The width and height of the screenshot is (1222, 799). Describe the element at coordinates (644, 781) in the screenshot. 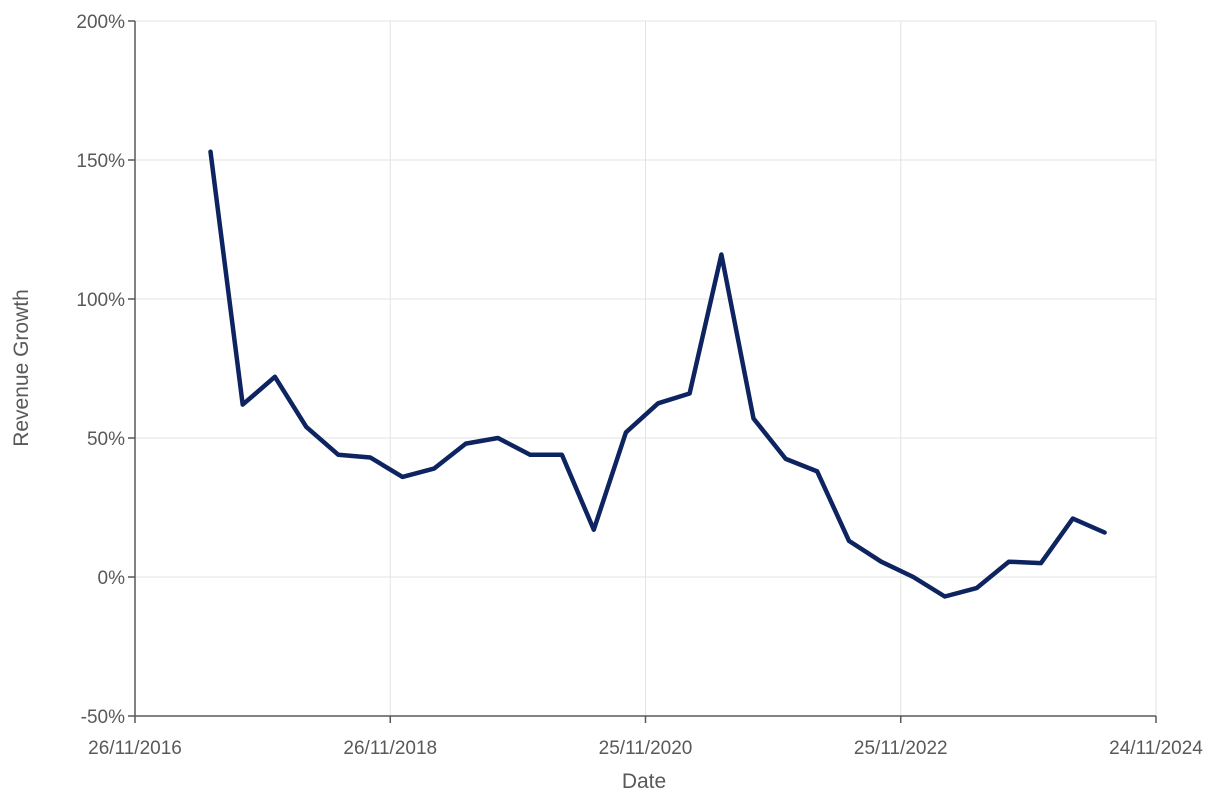

I see `x-axis-label: Date` at that location.